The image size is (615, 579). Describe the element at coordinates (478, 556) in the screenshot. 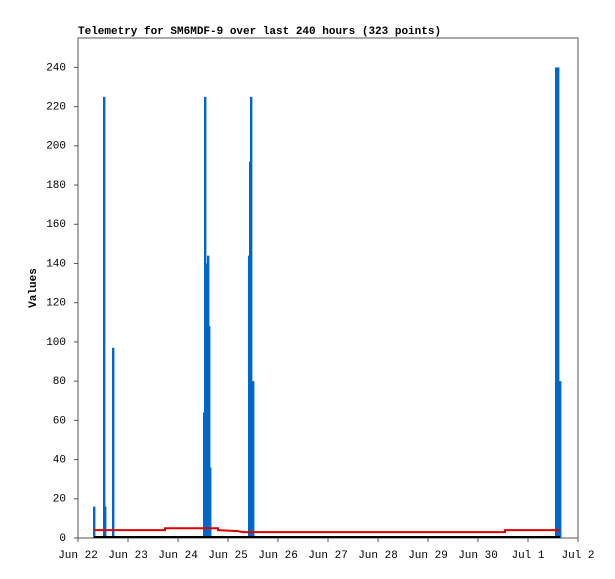

I see `x-tick-label: Jun 30` at that location.